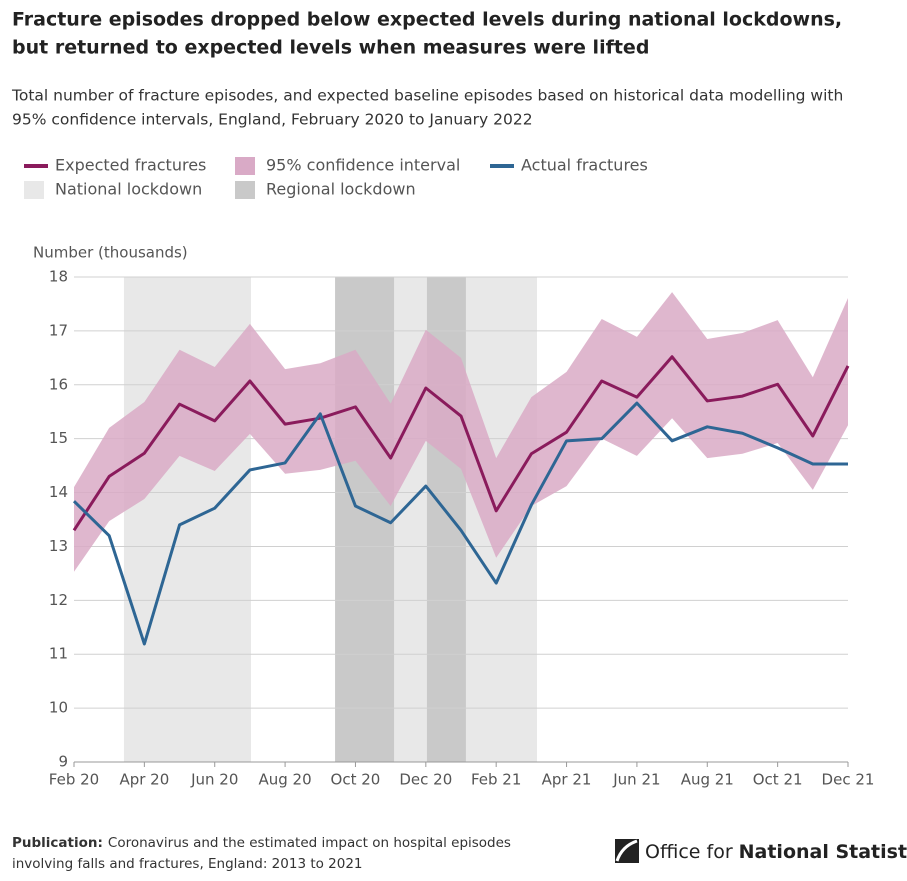 The height and width of the screenshot is (881, 907). What do you see at coordinates (58, 492) in the screenshot?
I see `y-tick-label: 14` at bounding box center [58, 492].